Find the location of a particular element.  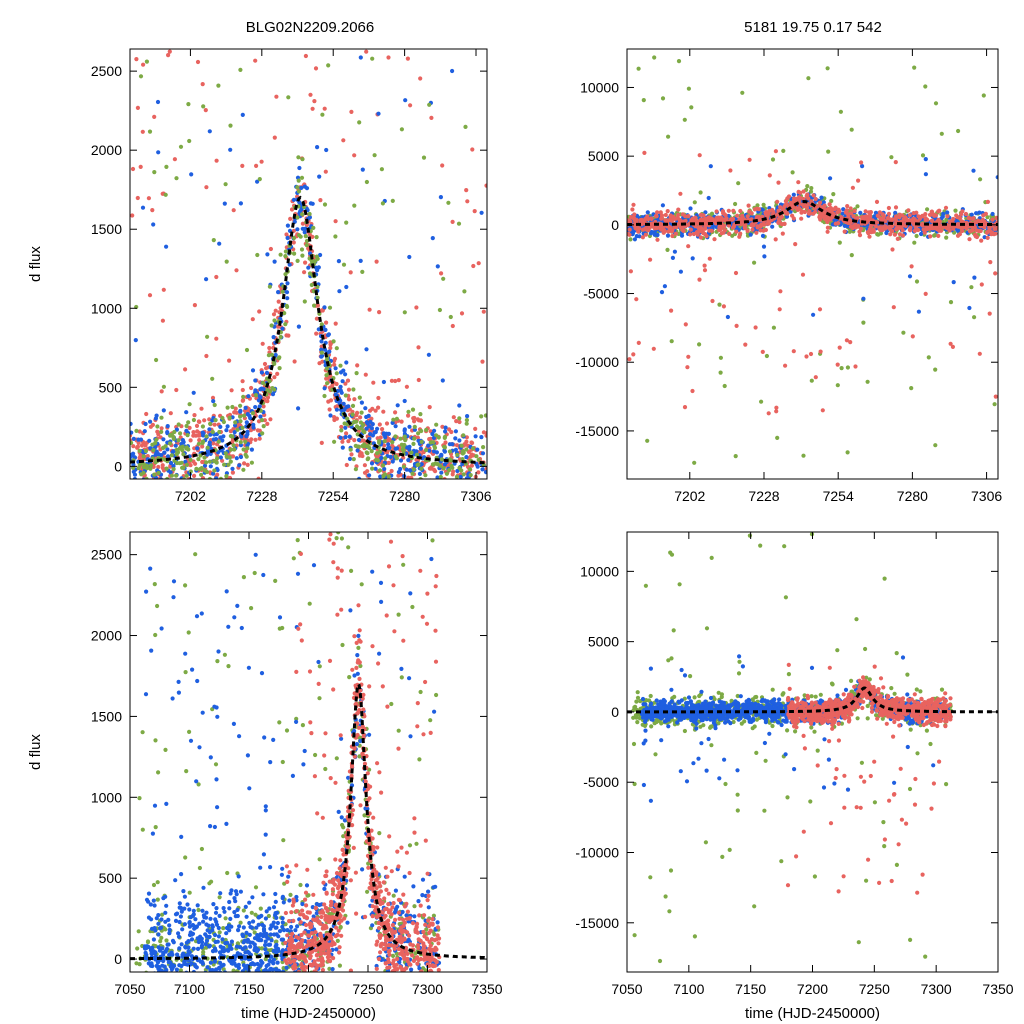

y-tick-label: 2000 is located at coordinates (106, 150).